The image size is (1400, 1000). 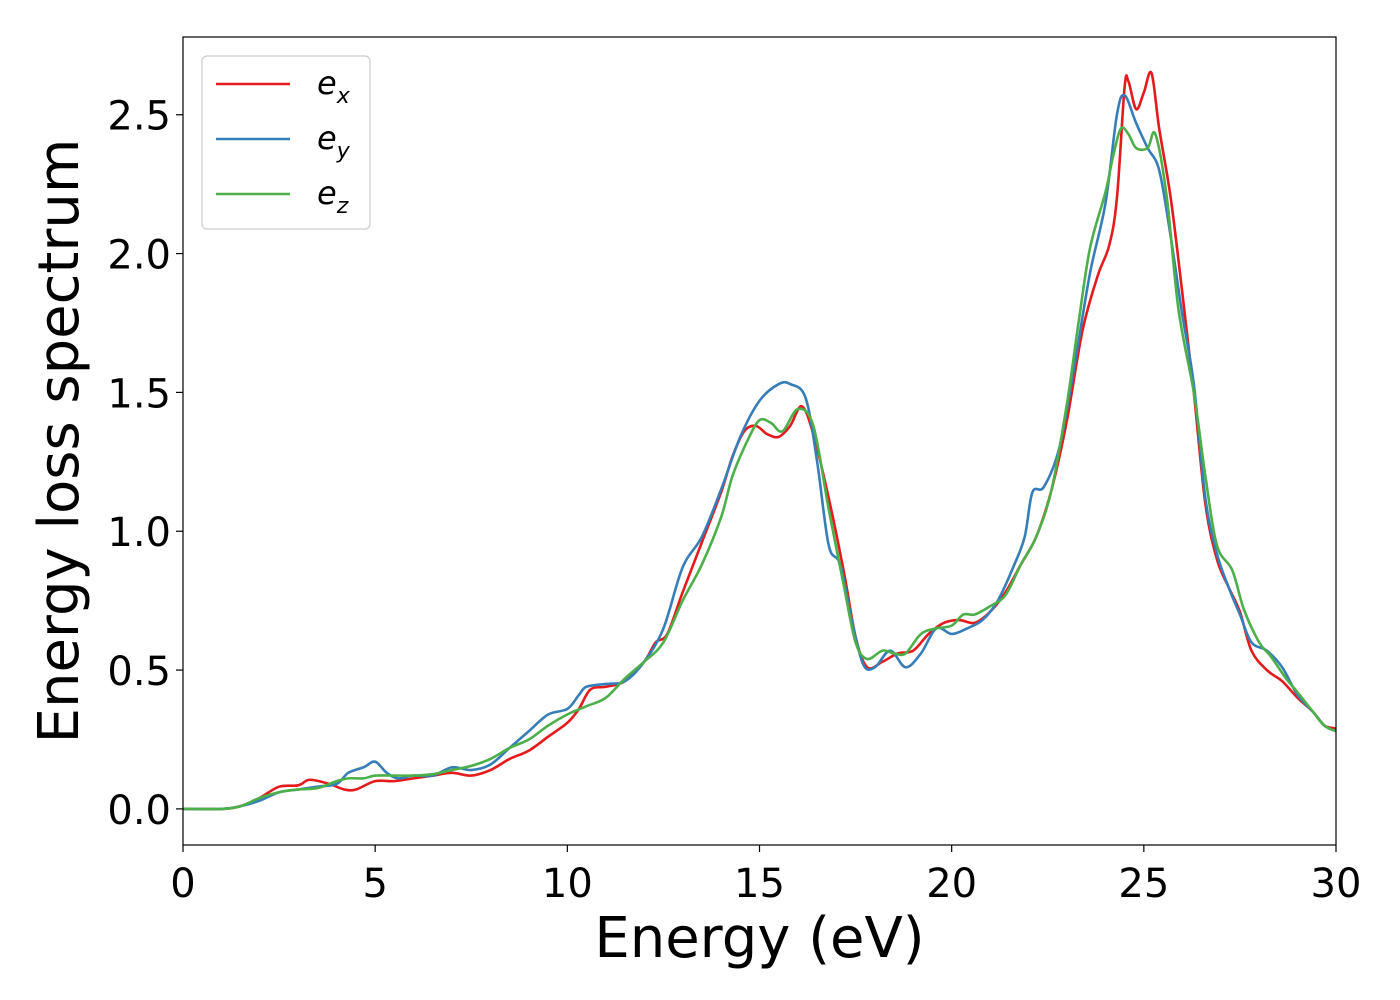 What do you see at coordinates (759, 938) in the screenshot?
I see `x-axis-title: Energy (eV)` at bounding box center [759, 938].